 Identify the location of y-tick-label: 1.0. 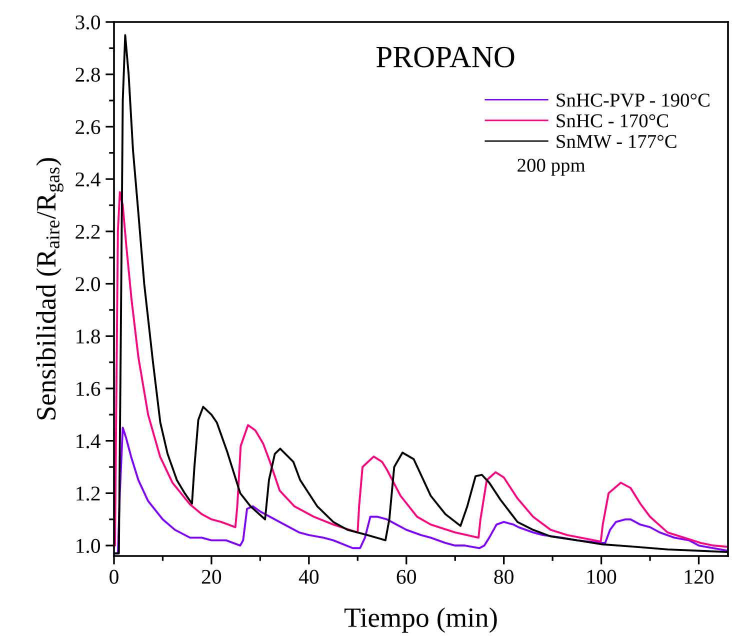
(88, 546).